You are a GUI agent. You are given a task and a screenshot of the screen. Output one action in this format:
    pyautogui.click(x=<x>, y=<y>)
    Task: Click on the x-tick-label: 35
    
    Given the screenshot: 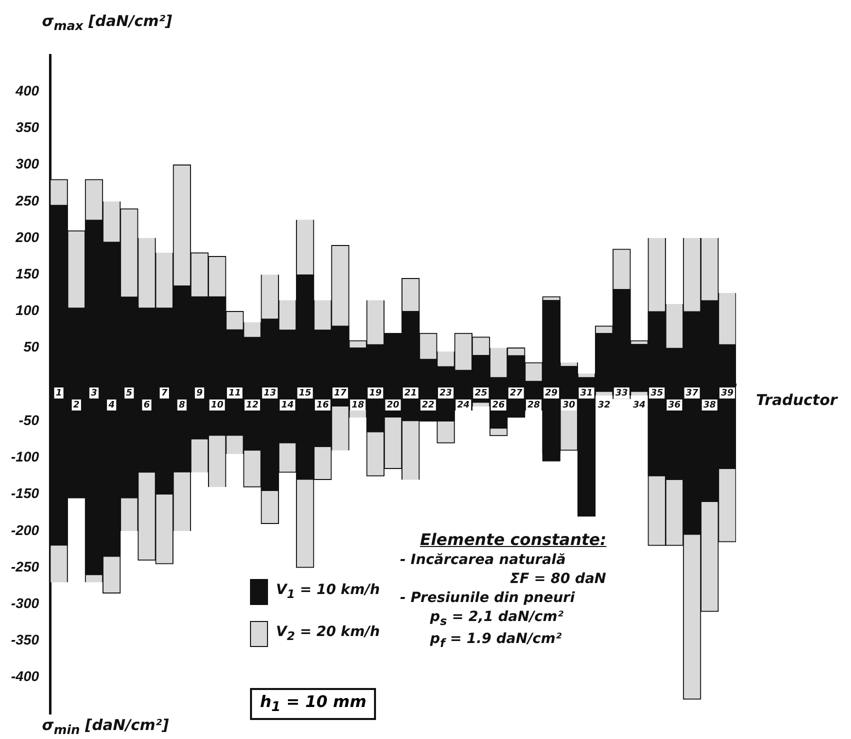 What is the action you would take?
    pyautogui.click(x=657, y=393)
    